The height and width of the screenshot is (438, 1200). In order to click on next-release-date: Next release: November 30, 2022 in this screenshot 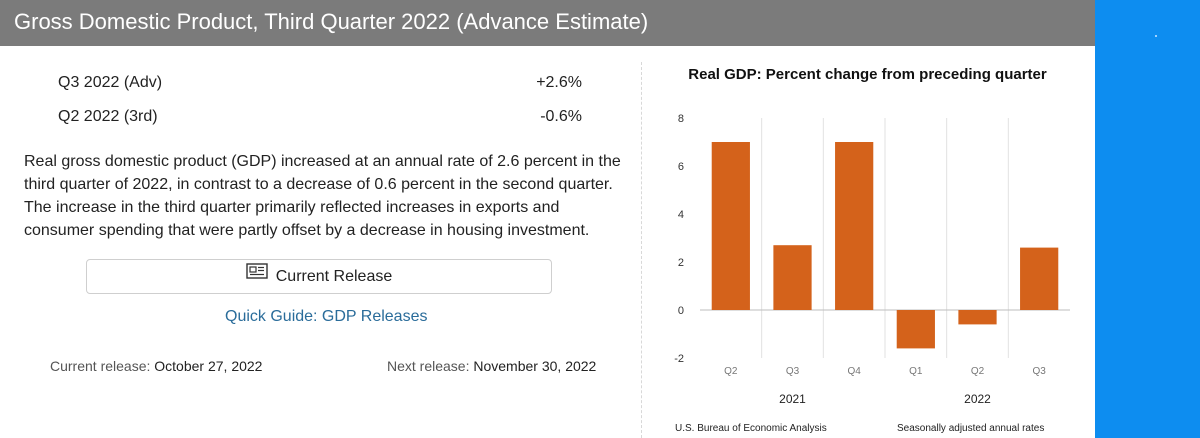, I will do `click(491, 366)`.